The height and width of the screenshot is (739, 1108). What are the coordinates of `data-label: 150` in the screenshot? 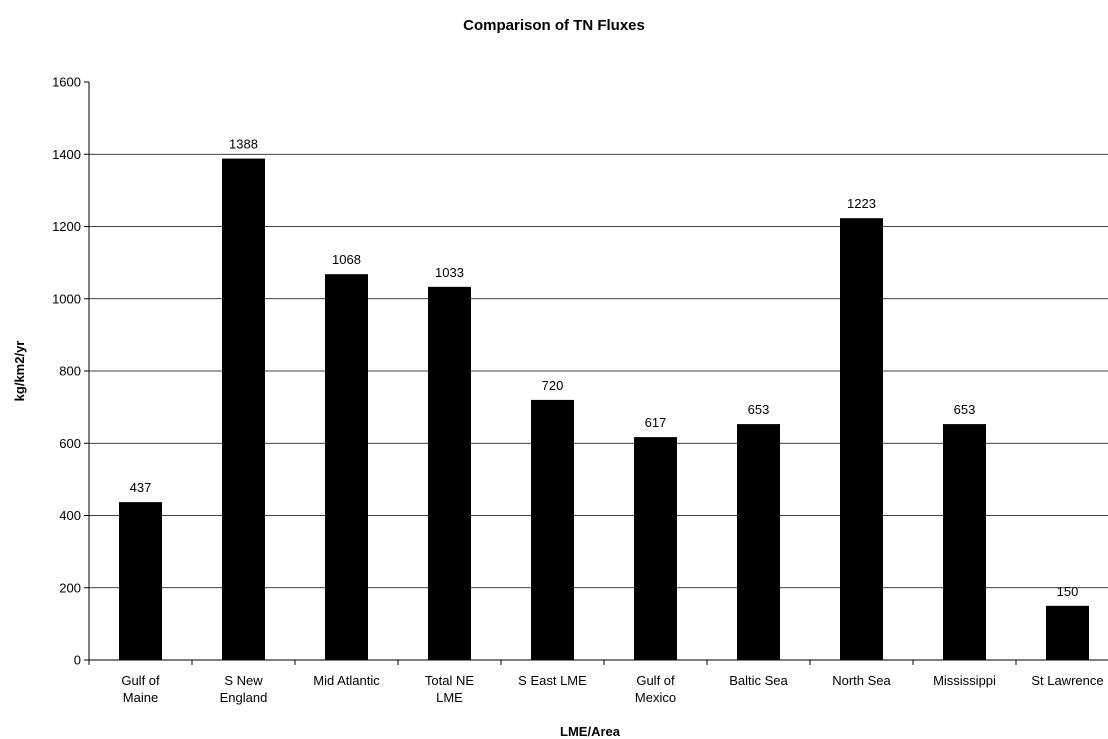 It's located at (1068, 591).